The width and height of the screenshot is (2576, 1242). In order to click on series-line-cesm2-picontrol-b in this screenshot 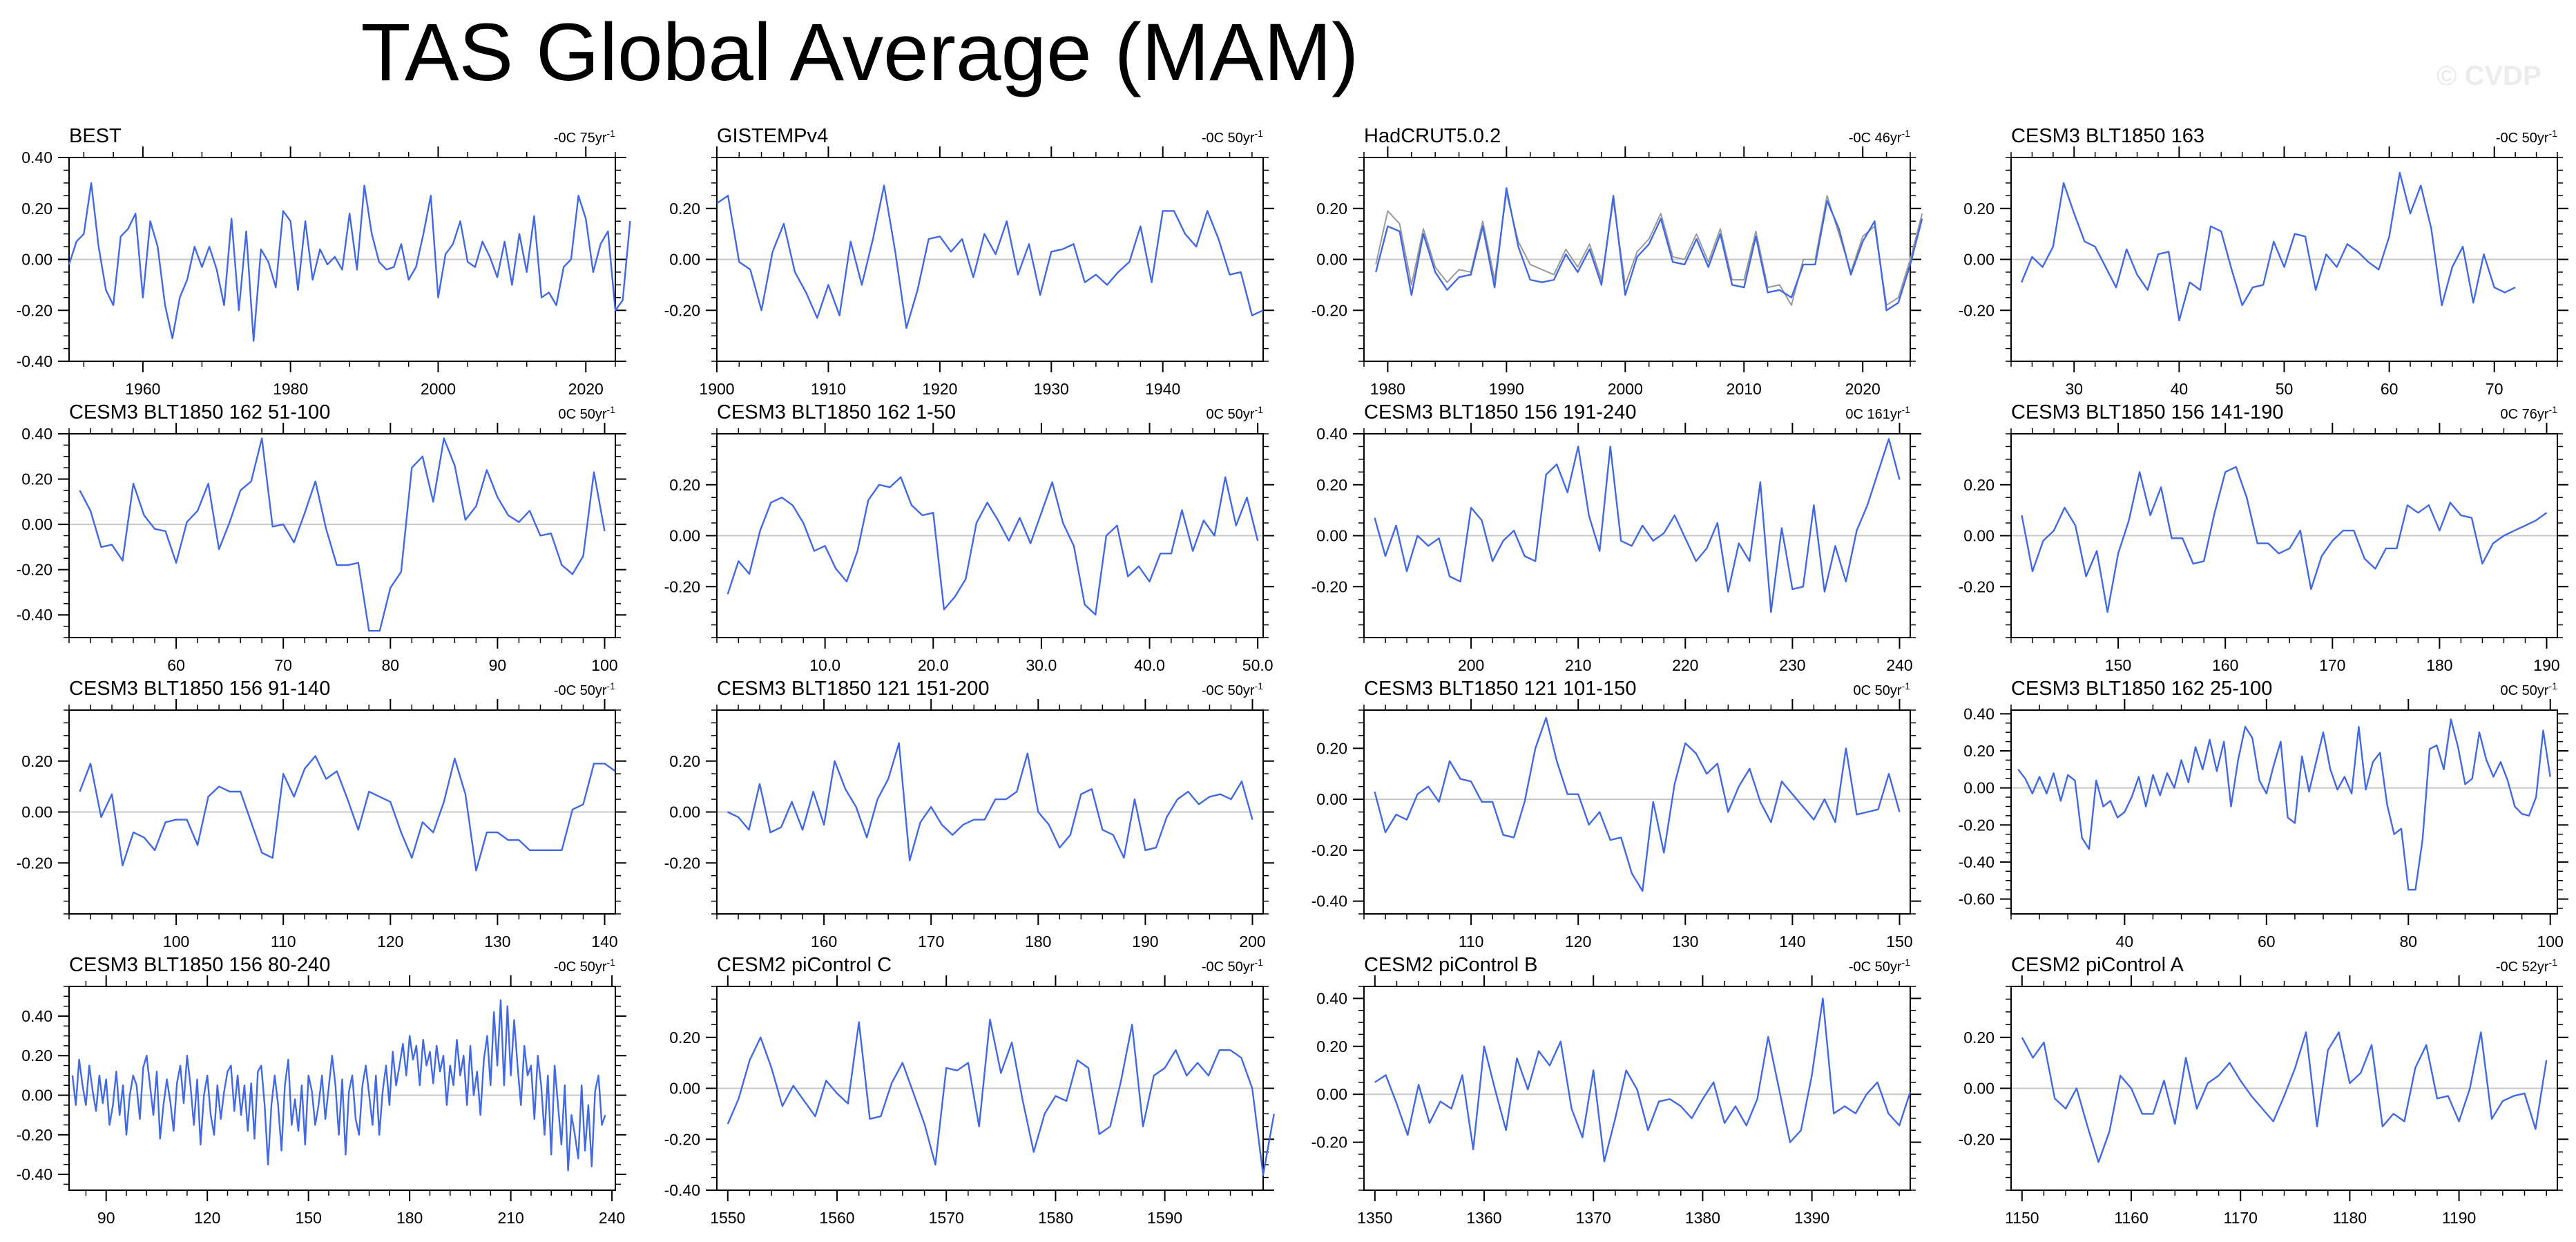, I will do `click(1643, 1080)`.